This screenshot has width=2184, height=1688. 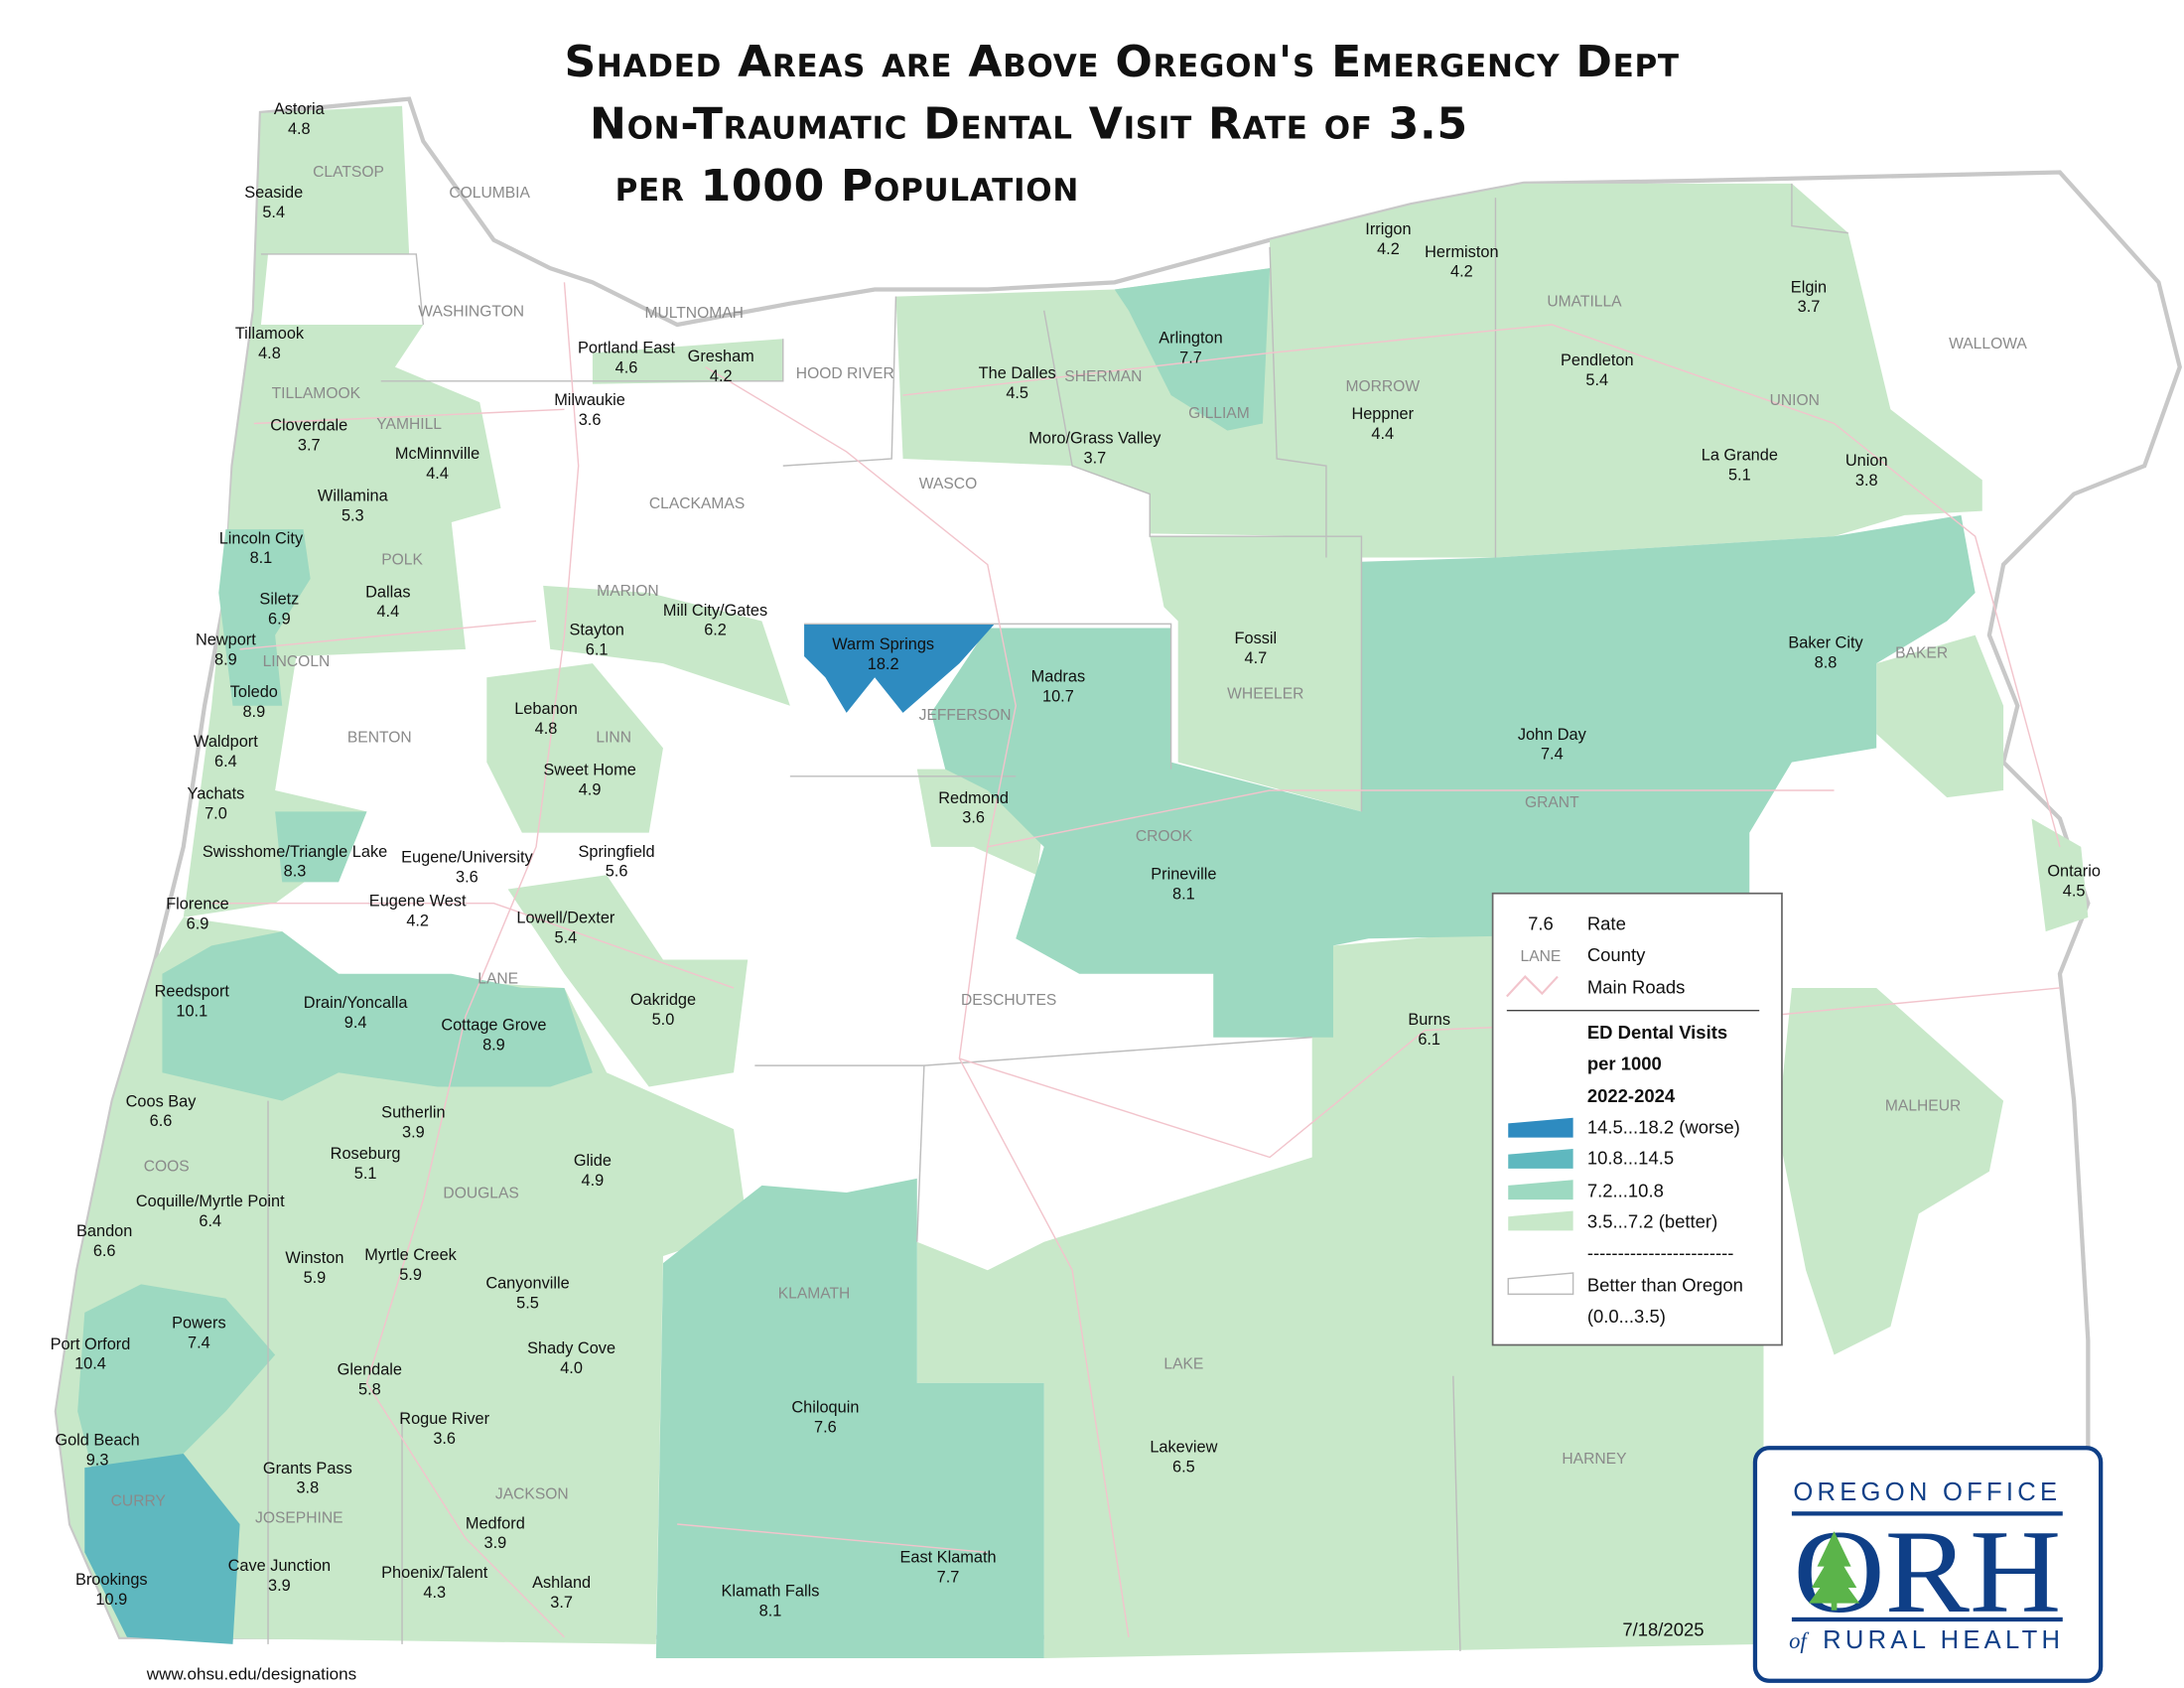 I want to click on legend-swatch-below, so click(x=1540, y=1284).